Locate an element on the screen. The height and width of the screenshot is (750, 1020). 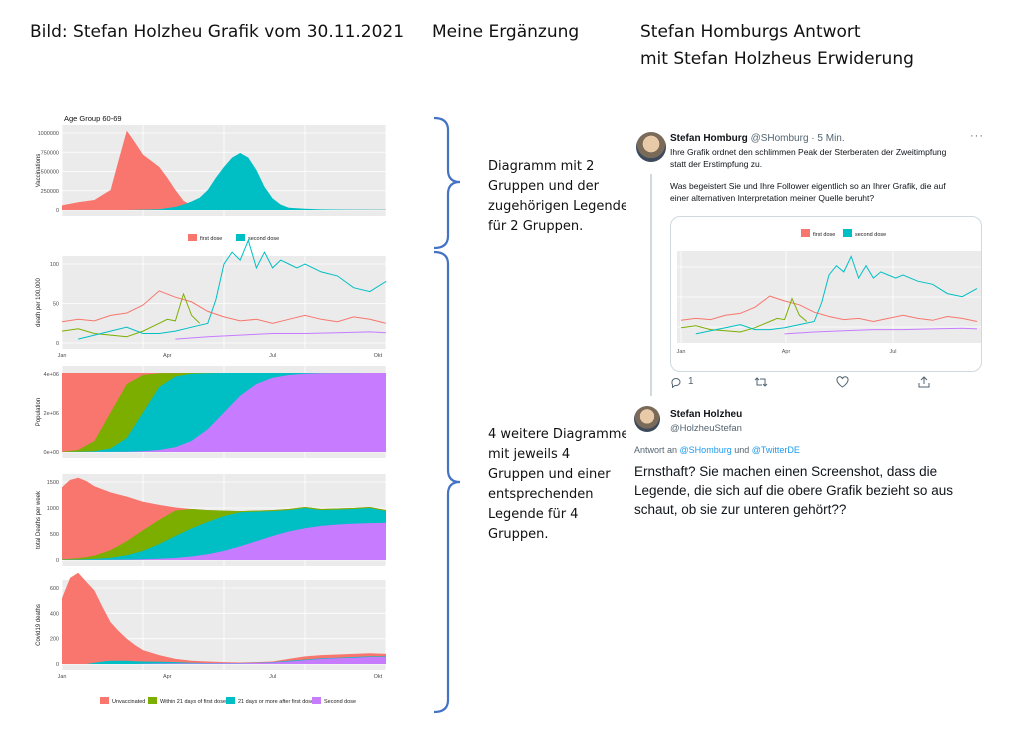
y-tick-label: 0e+00 is located at coordinates (51, 453).